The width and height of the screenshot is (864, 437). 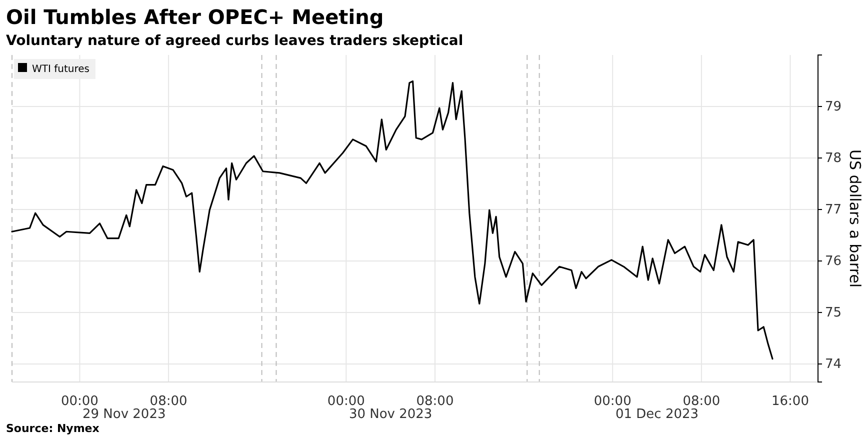 What do you see at coordinates (833, 107) in the screenshot?
I see `y-tick-label: 79` at bounding box center [833, 107].